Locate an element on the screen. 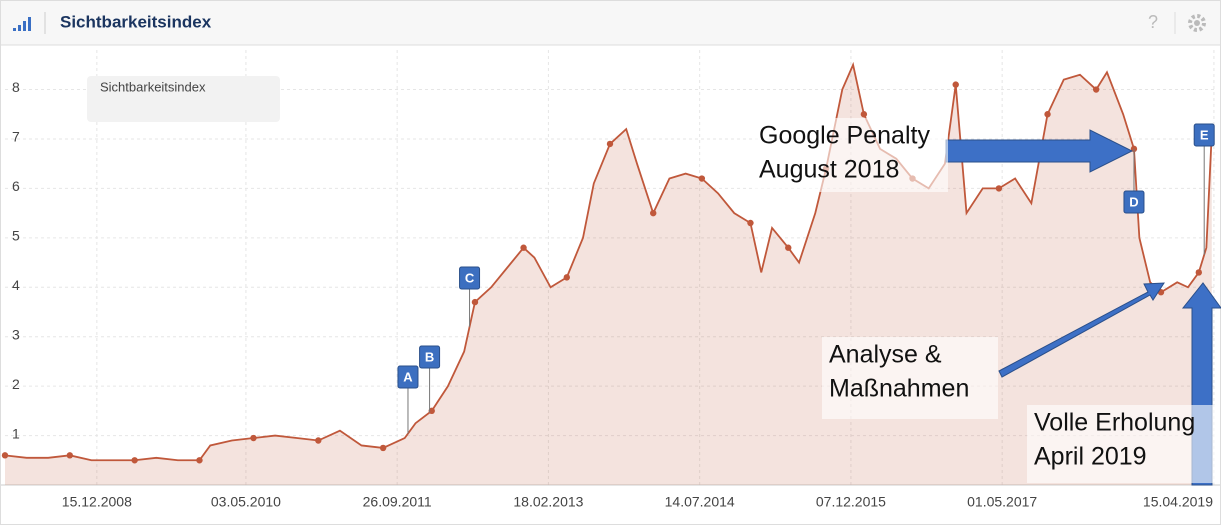 Image resolution: width=1221 pixels, height=525 pixels. annotation-text: August 2018 is located at coordinates (829, 170).